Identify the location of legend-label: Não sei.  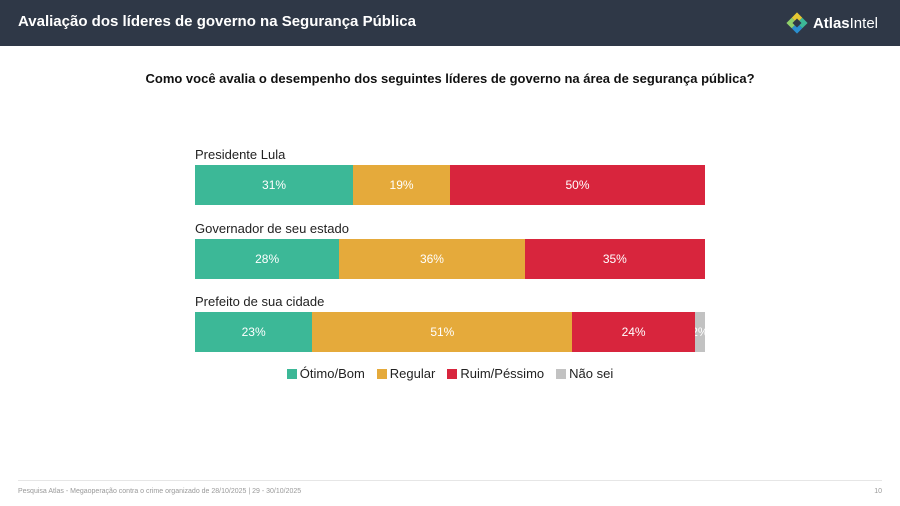
(591, 373).